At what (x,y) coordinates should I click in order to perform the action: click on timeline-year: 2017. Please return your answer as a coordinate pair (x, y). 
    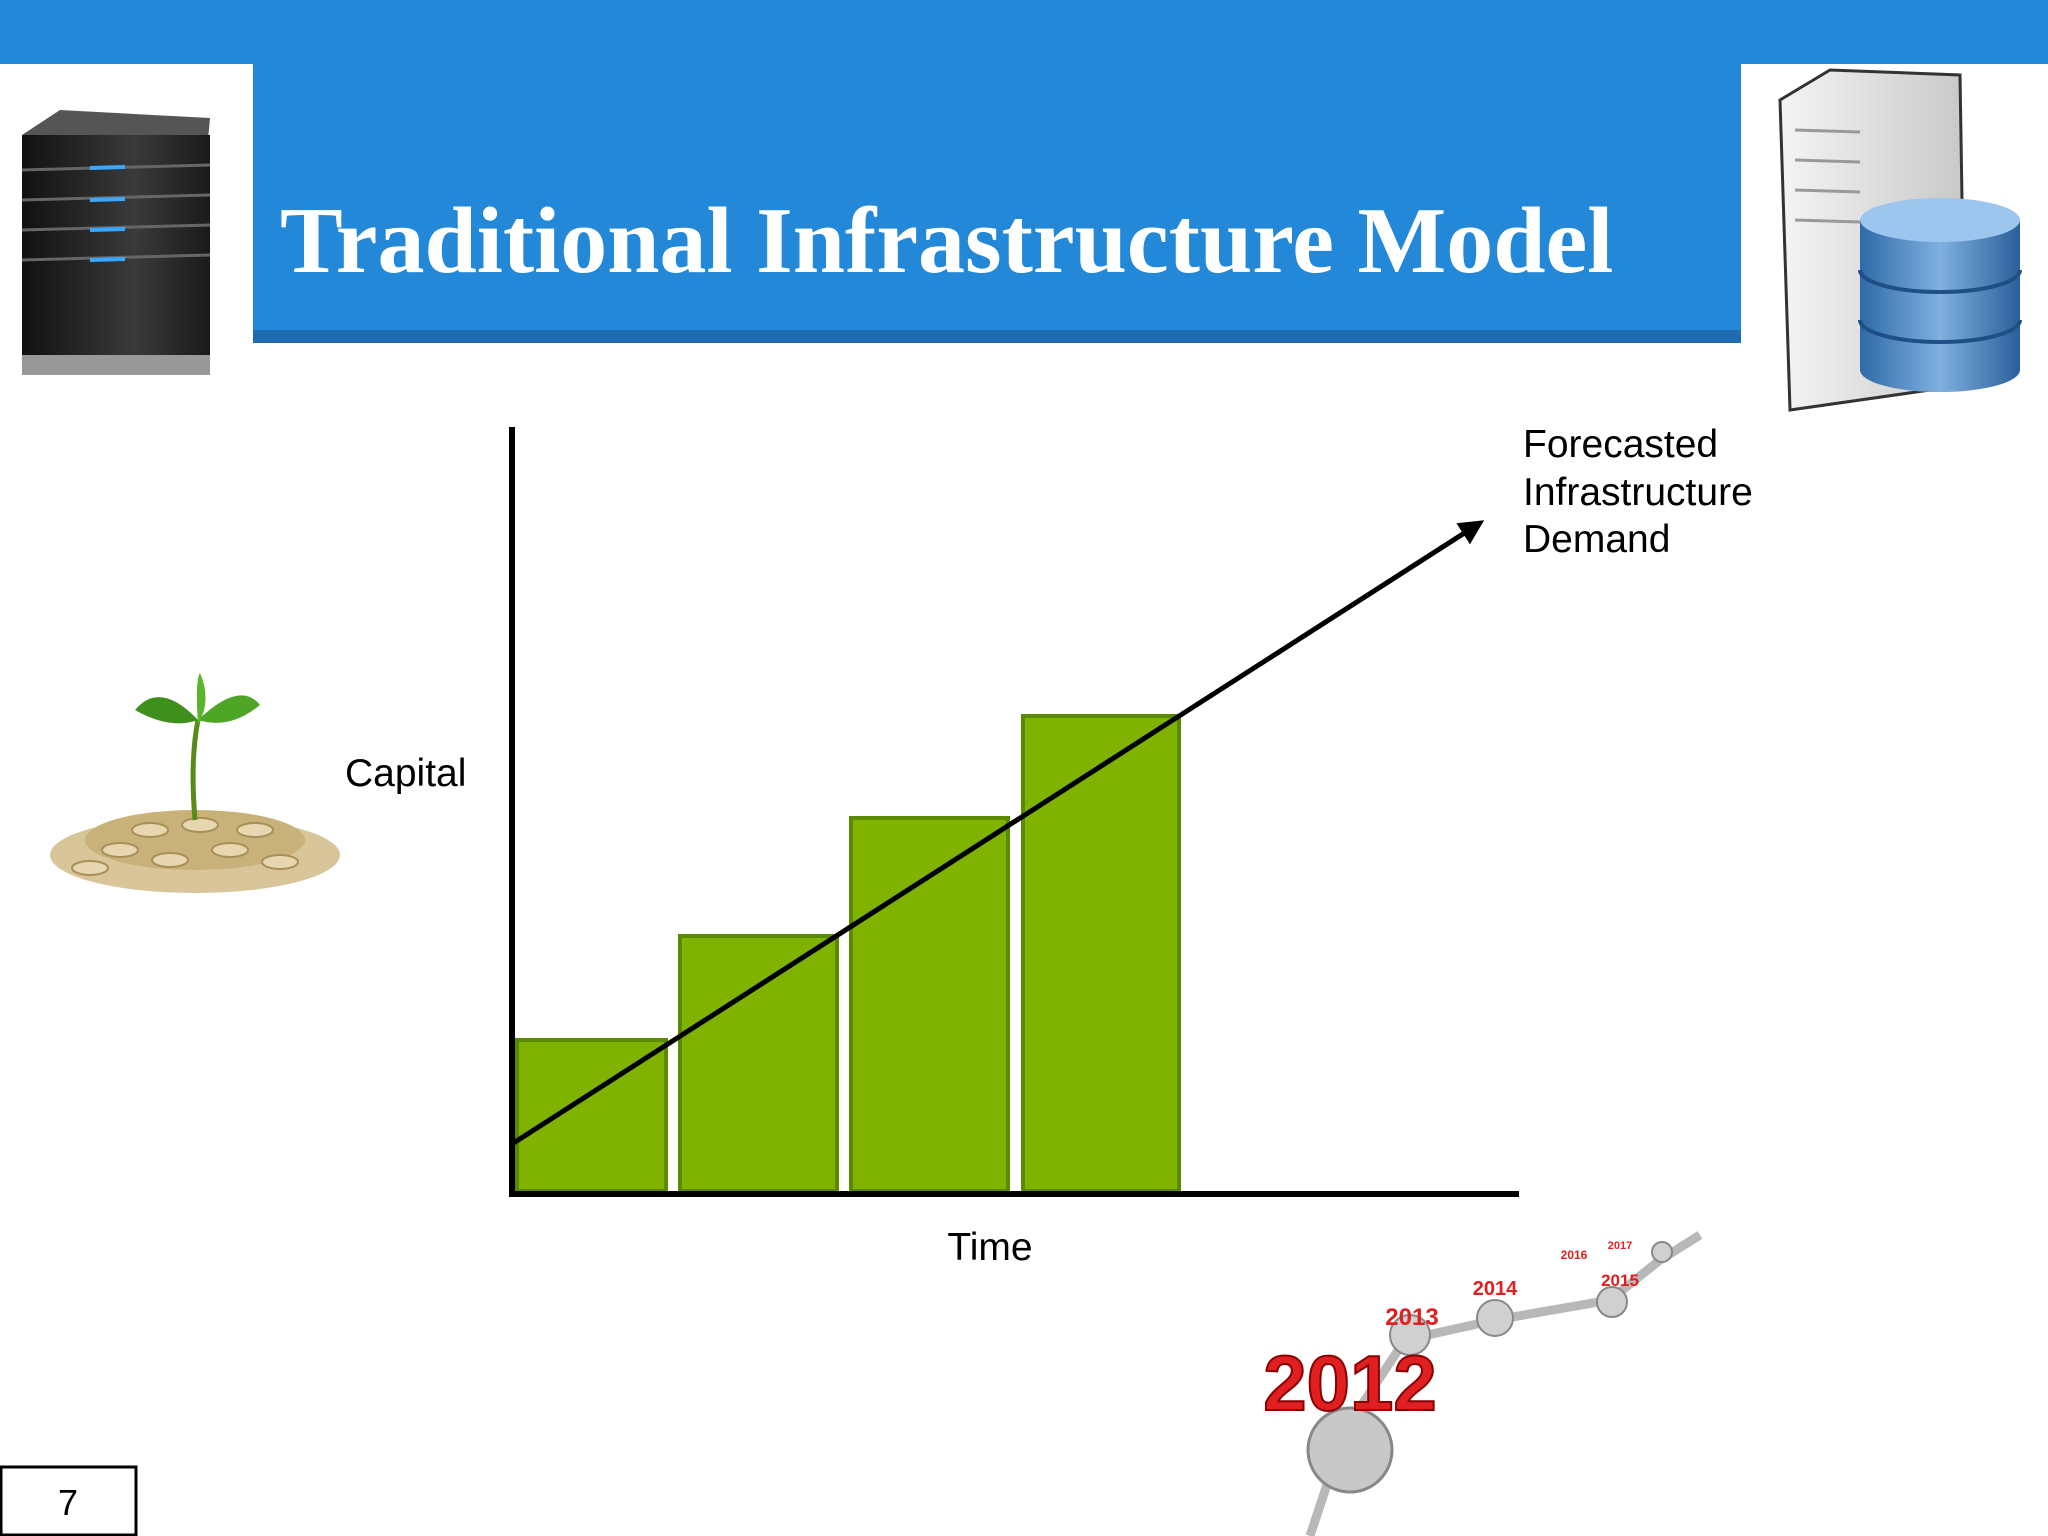
    Looking at the image, I should click on (1620, 1246).